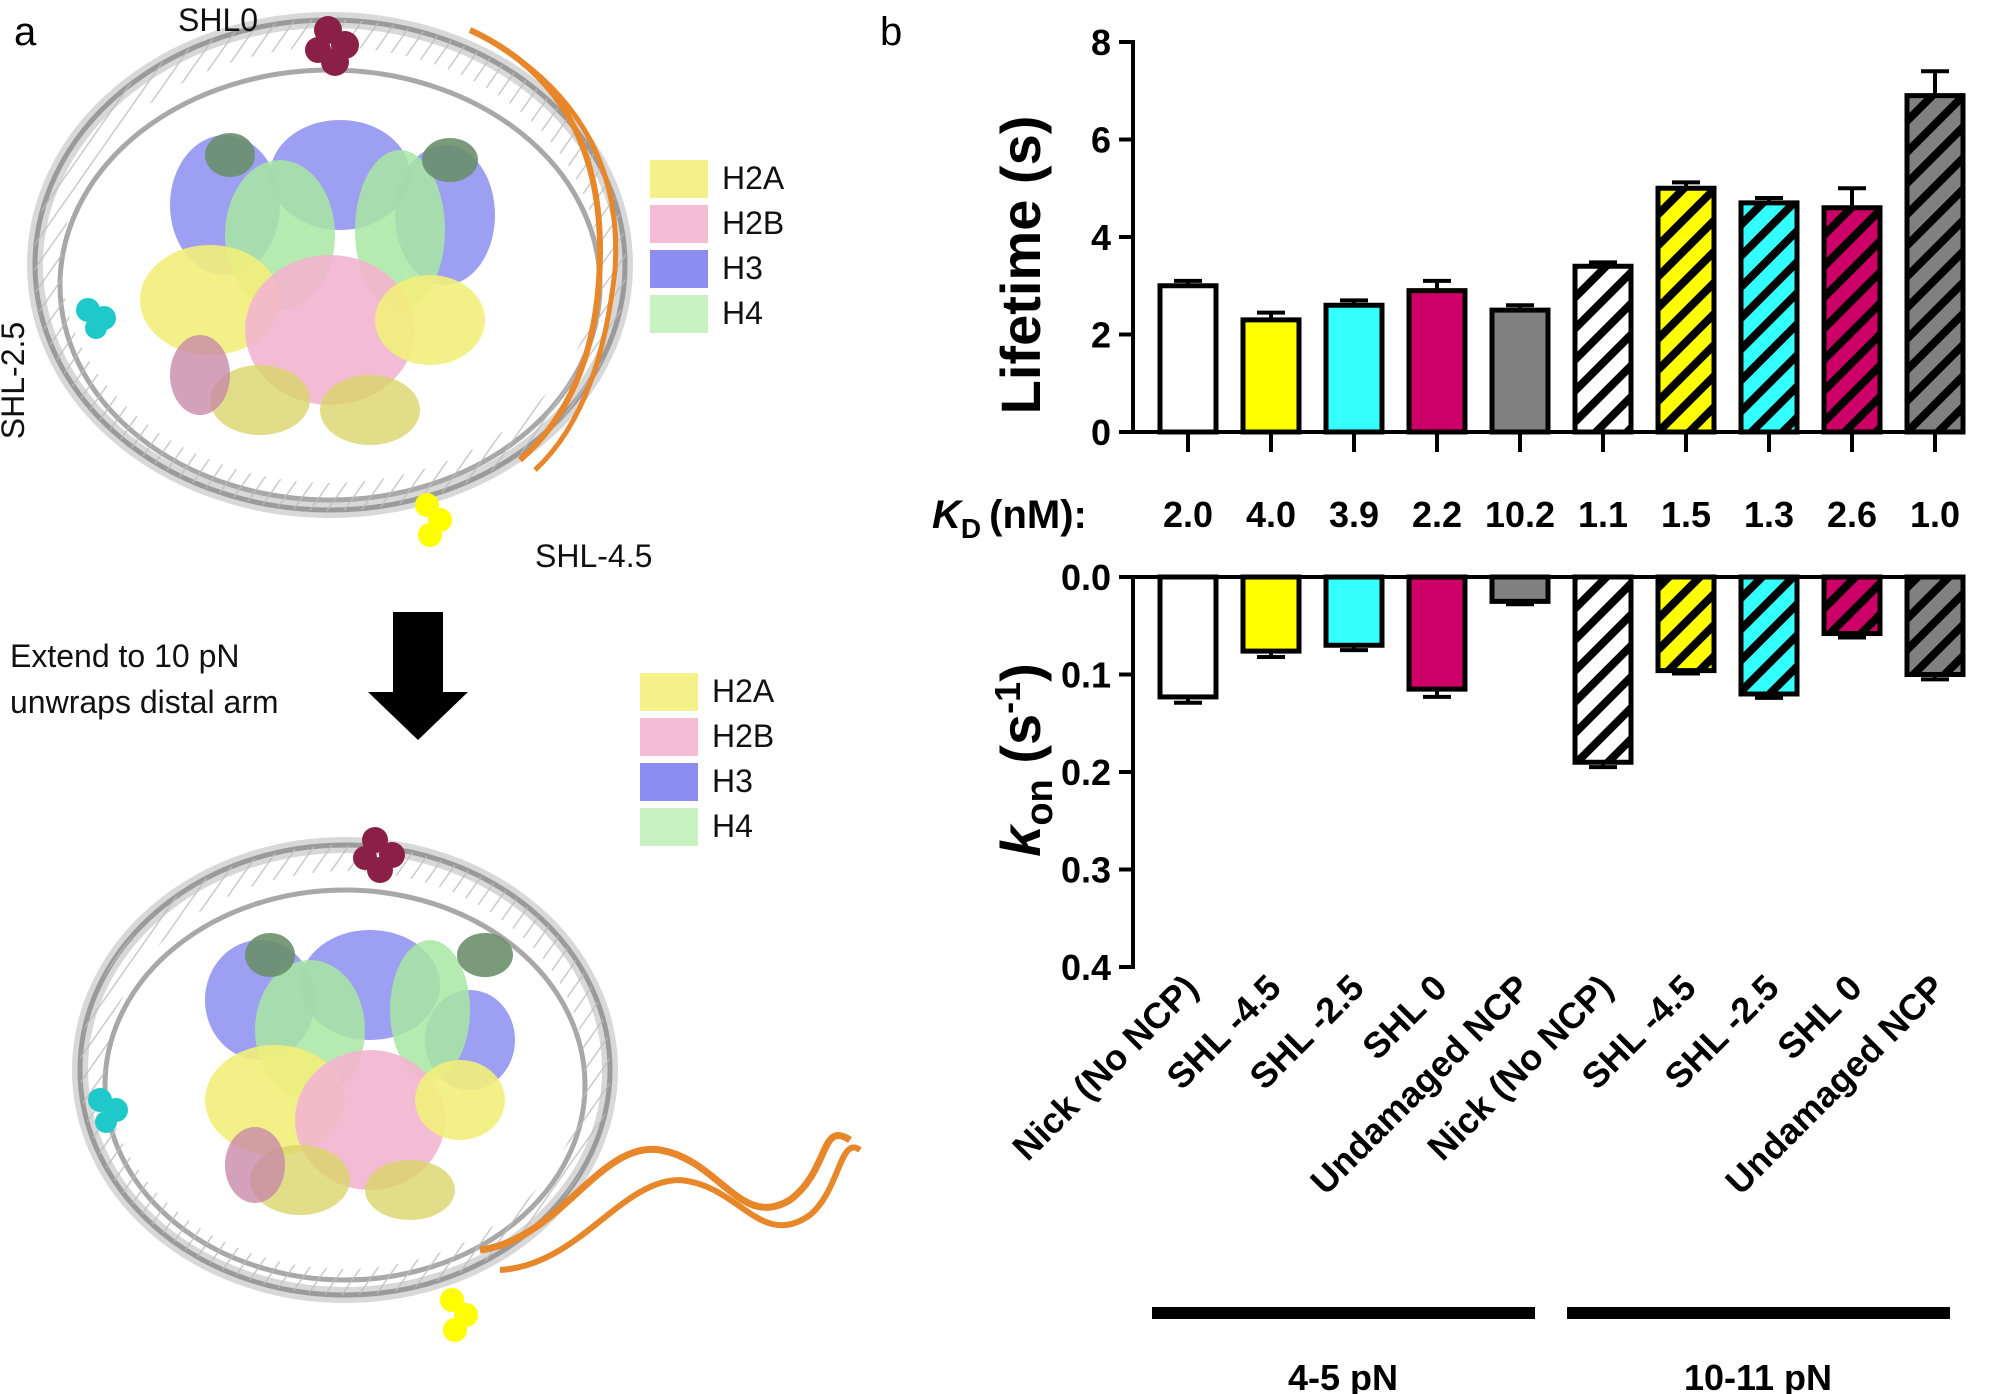 The height and width of the screenshot is (1394, 2001). What do you see at coordinates (1603, 514) in the screenshot?
I see `kd-value: 1.1` at bounding box center [1603, 514].